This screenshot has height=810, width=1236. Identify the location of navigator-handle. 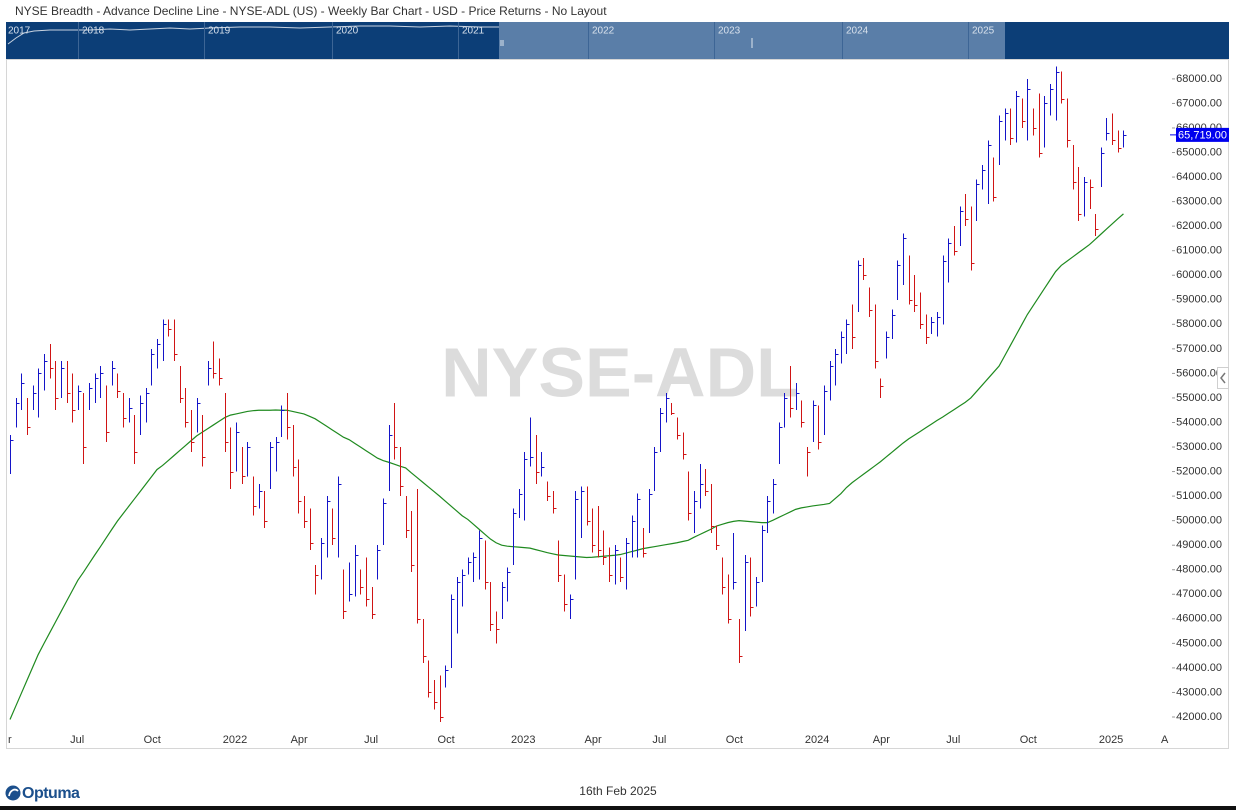
(626, 43).